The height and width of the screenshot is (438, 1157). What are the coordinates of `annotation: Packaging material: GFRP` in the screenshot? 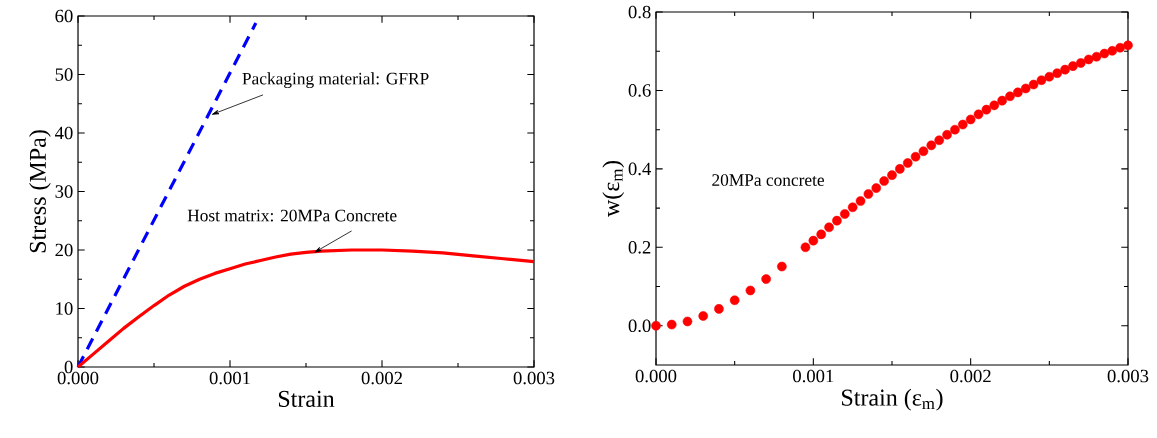 It's located at (335, 80).